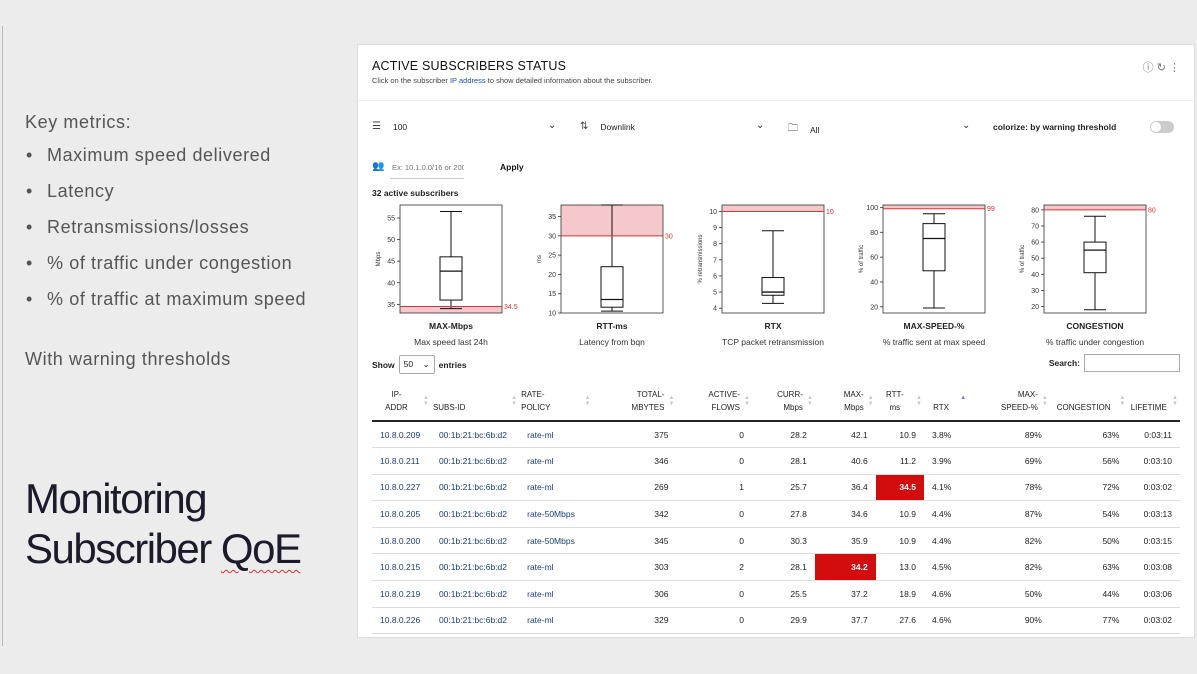 The image size is (1197, 674). I want to click on limit-select: ☰ 100, so click(389, 126).